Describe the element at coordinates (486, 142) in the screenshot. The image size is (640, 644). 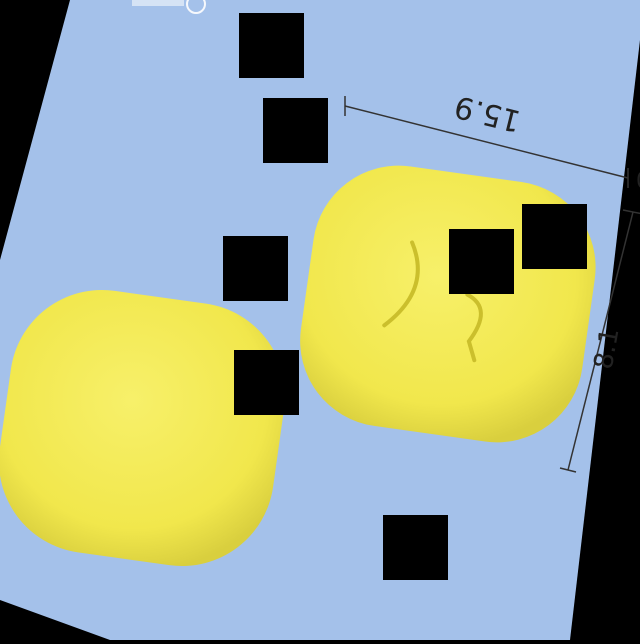
I see `length-dimension` at that location.